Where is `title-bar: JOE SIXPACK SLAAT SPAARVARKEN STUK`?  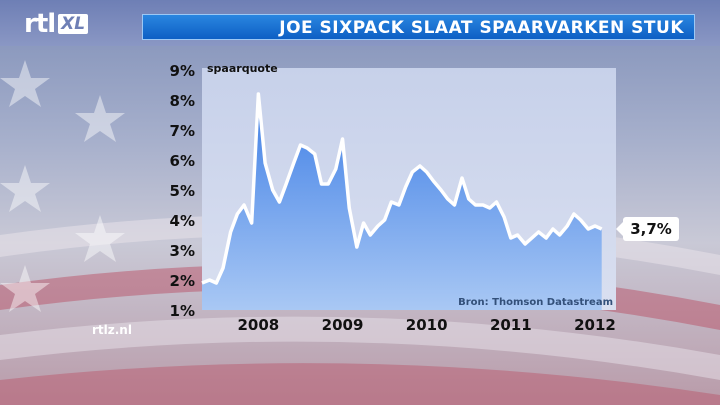 title-bar: JOE SIXPACK SLAAT SPAARVARKEN STUK is located at coordinates (418, 27).